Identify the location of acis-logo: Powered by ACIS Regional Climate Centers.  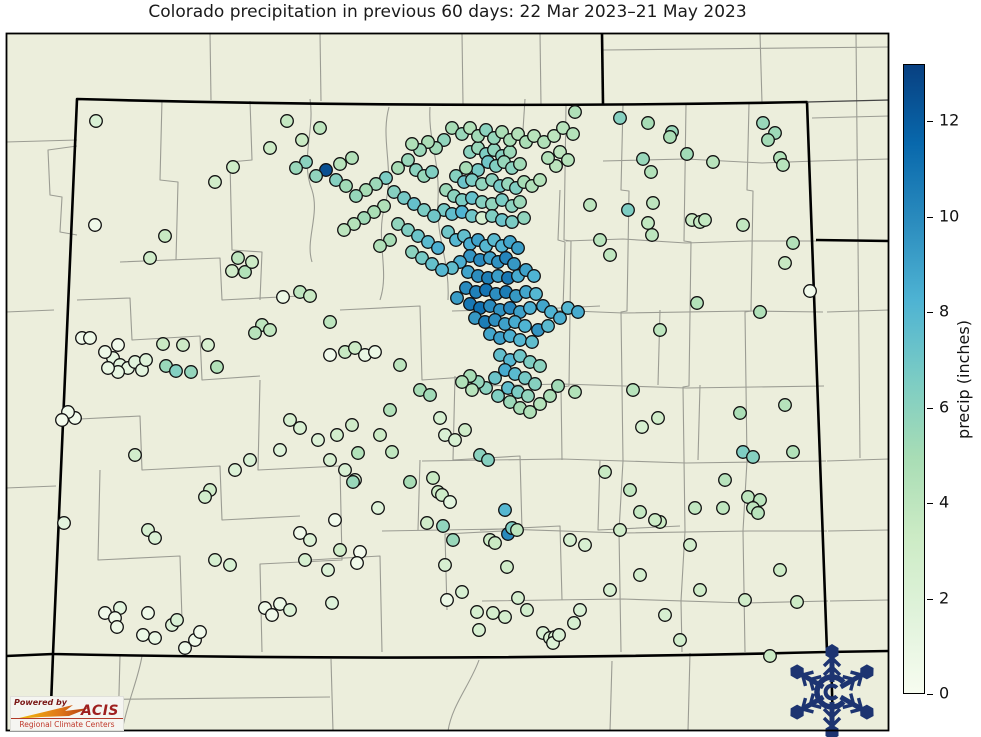
(67, 713).